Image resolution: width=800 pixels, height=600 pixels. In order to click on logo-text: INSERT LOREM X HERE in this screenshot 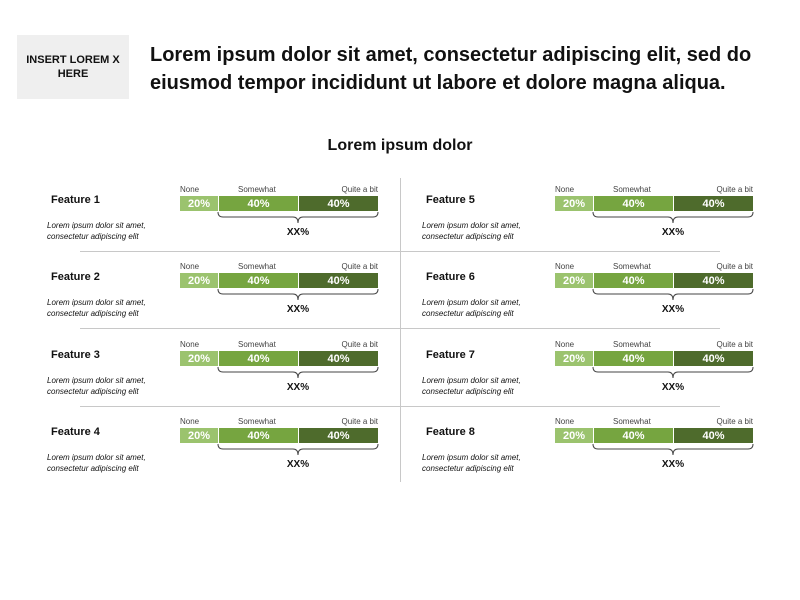, I will do `click(73, 67)`.